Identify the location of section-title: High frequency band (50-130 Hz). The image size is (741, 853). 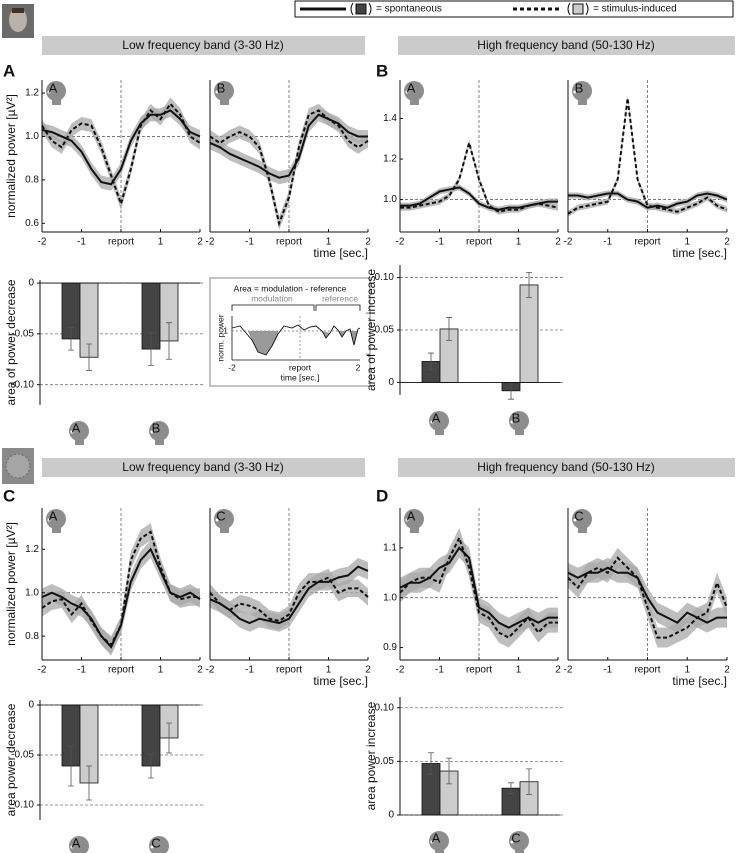
(565, 45).